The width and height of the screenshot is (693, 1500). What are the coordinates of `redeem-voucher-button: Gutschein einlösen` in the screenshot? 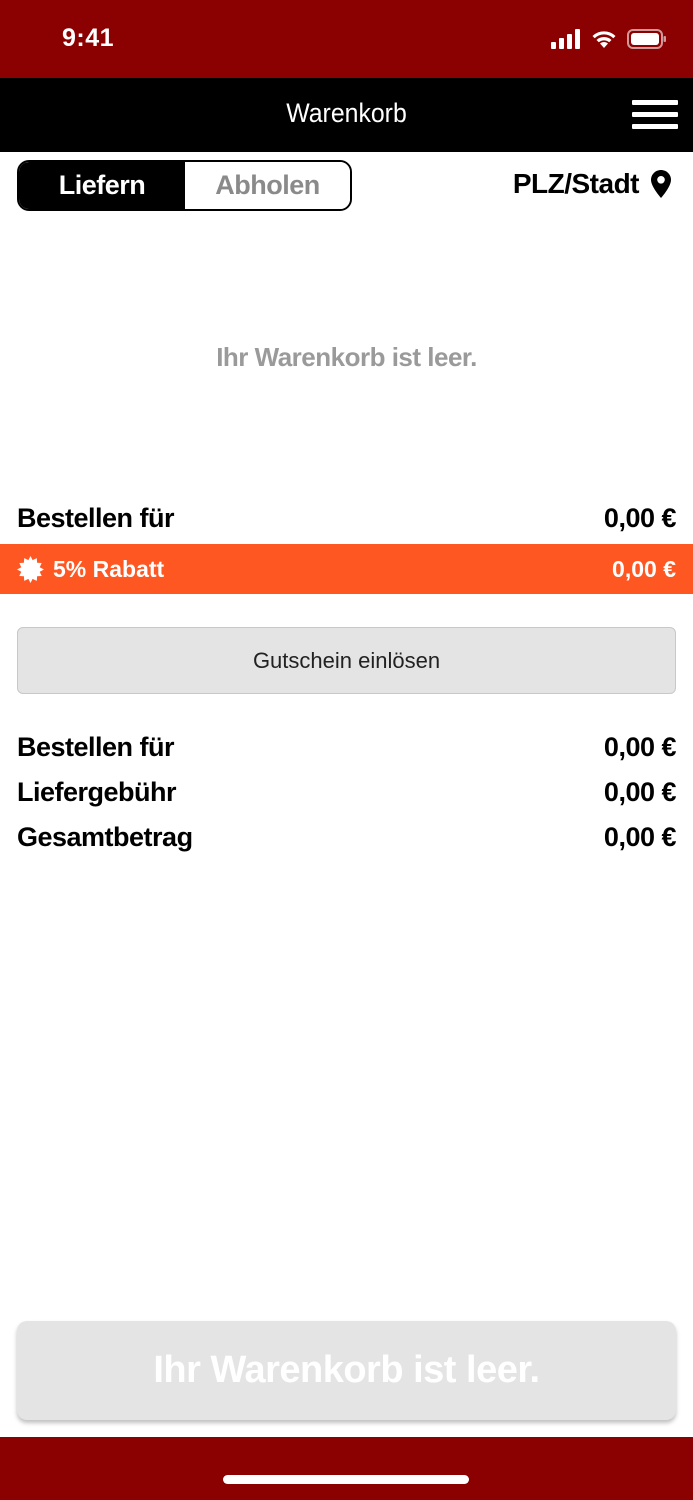 It's located at (346, 660).